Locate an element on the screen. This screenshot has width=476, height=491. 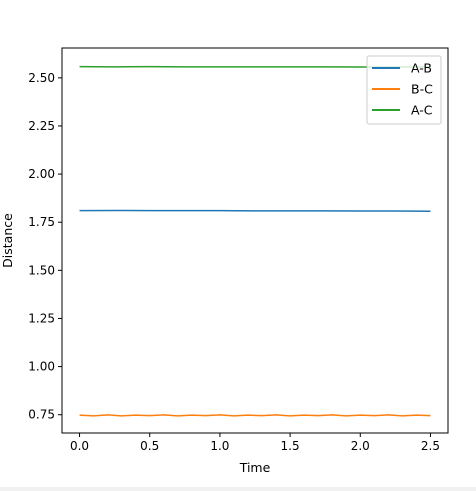
y-tick-label: 1.75 is located at coordinates (41, 222).